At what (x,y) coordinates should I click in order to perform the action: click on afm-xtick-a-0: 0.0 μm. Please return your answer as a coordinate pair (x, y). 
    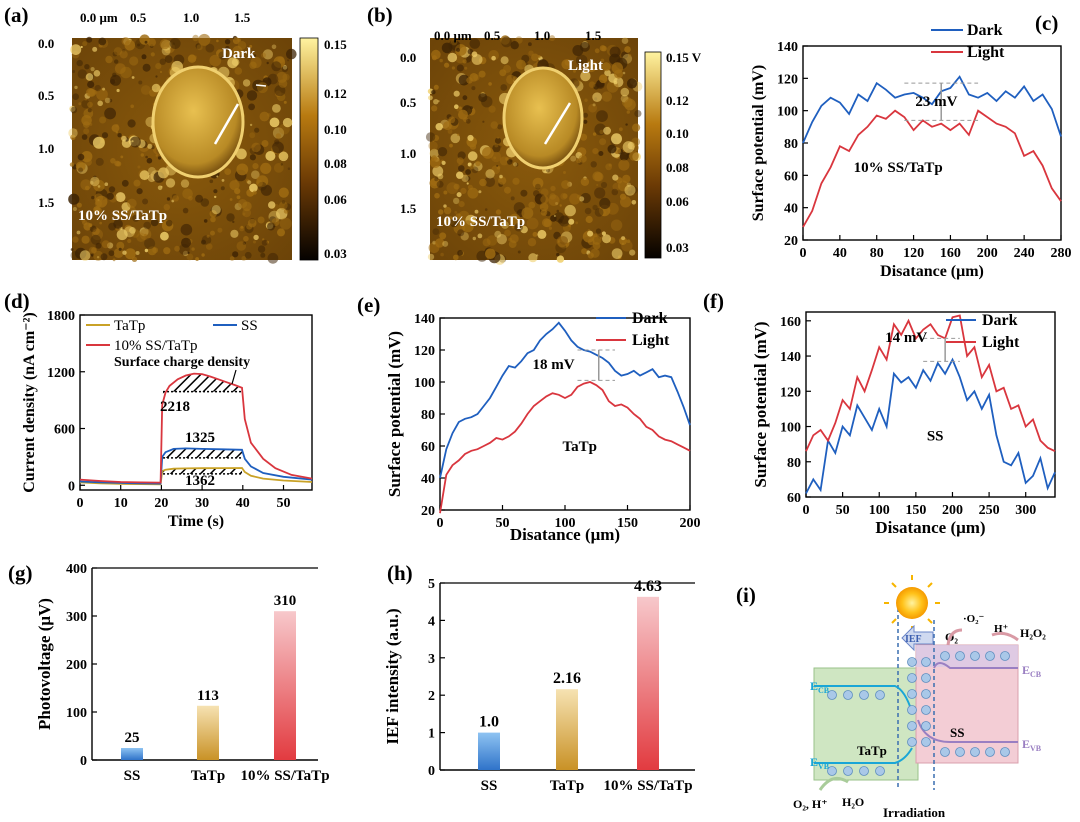
    Looking at the image, I should click on (99, 17).